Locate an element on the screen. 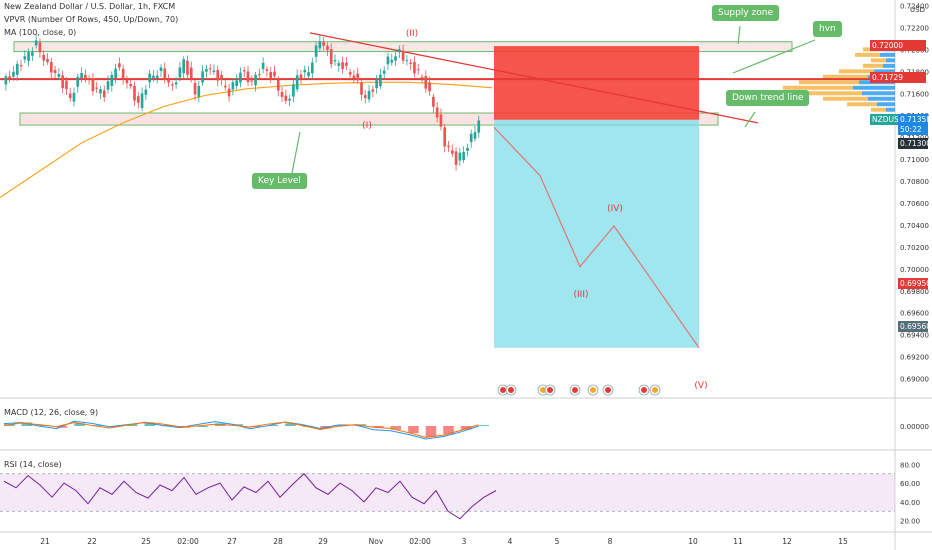 This screenshot has height=550, width=932. x-tick-label: 25 is located at coordinates (146, 541).